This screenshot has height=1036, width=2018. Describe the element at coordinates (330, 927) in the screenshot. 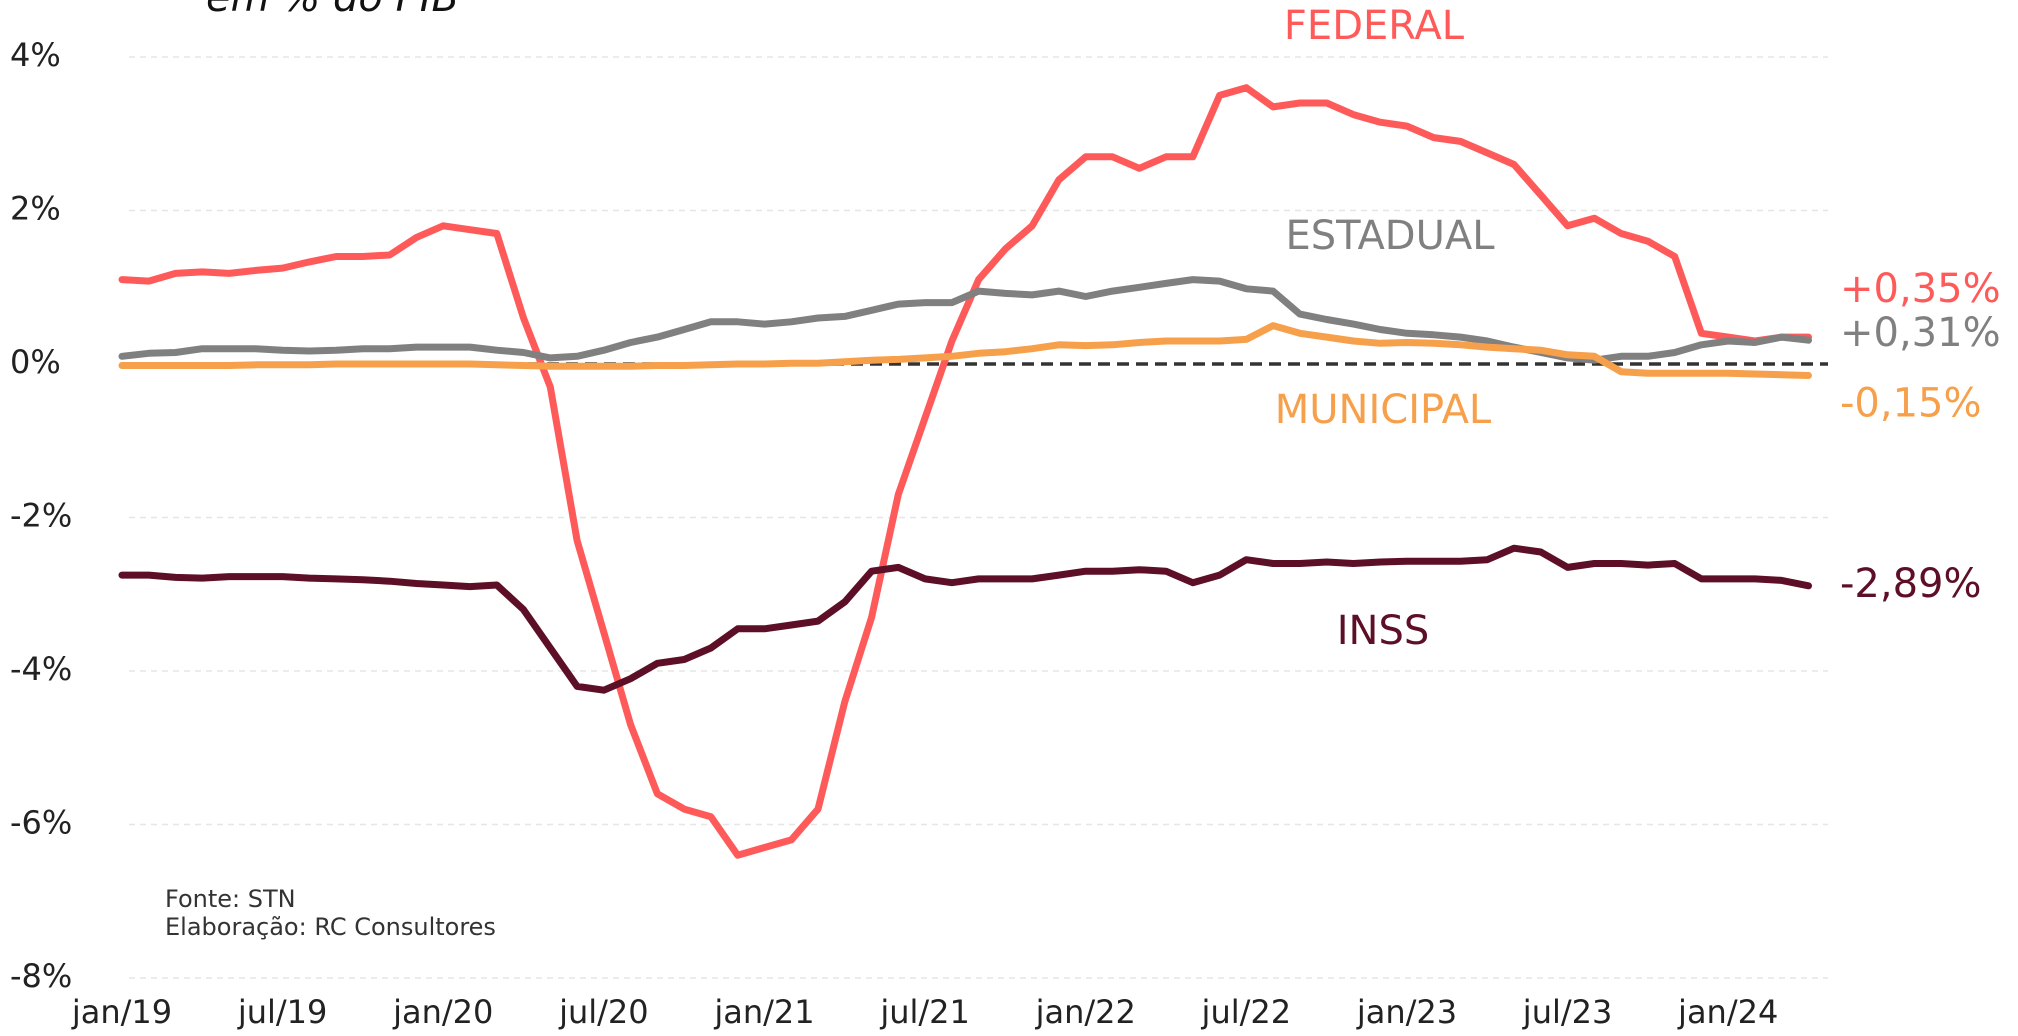

I see `credit: Elaboração: RC Consultores` at that location.